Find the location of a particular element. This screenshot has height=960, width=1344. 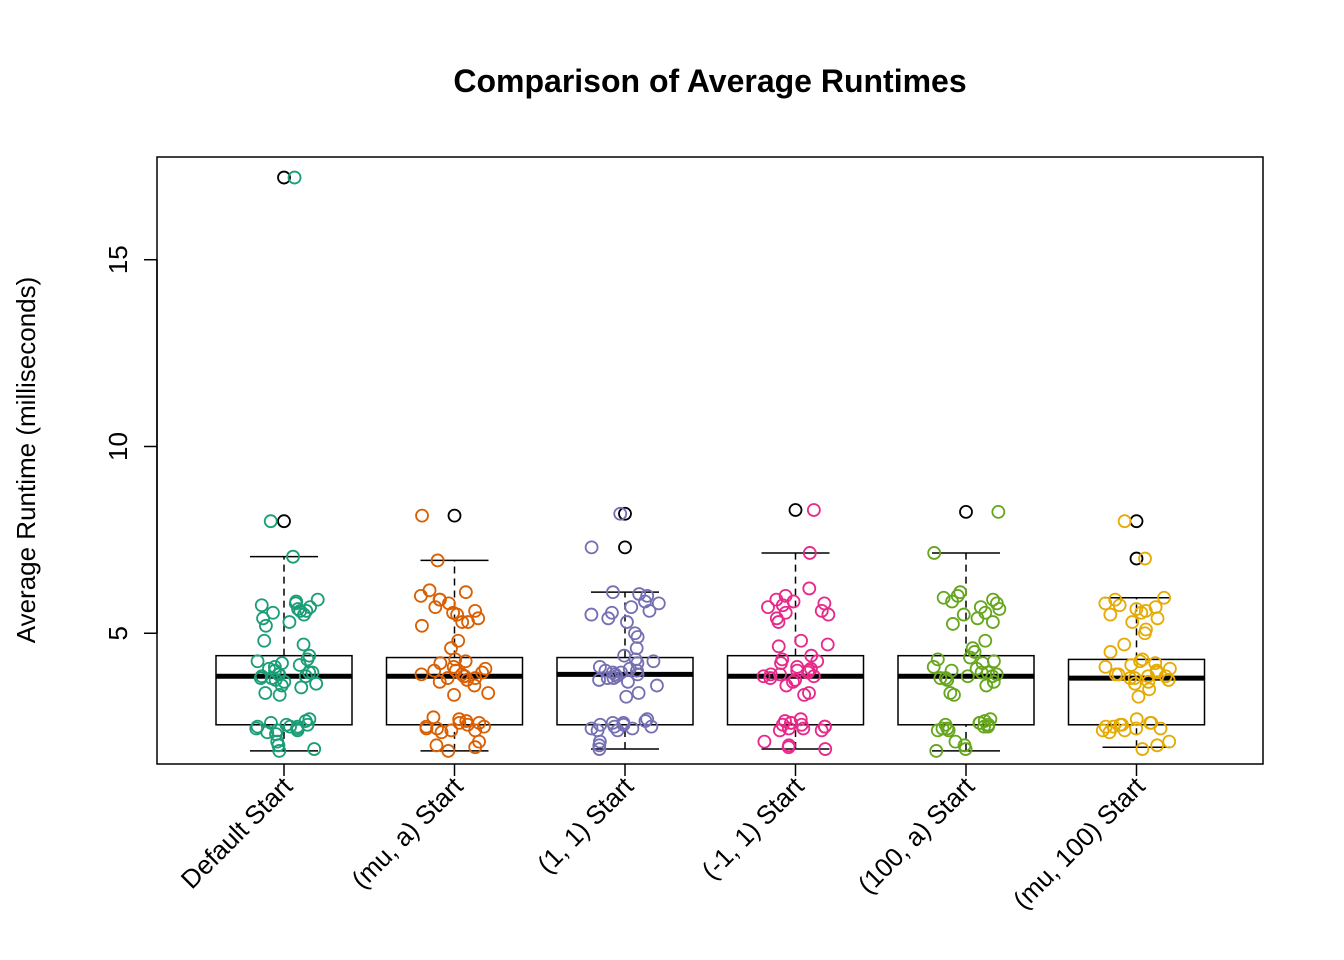

box-iqr is located at coordinates (625, 691).